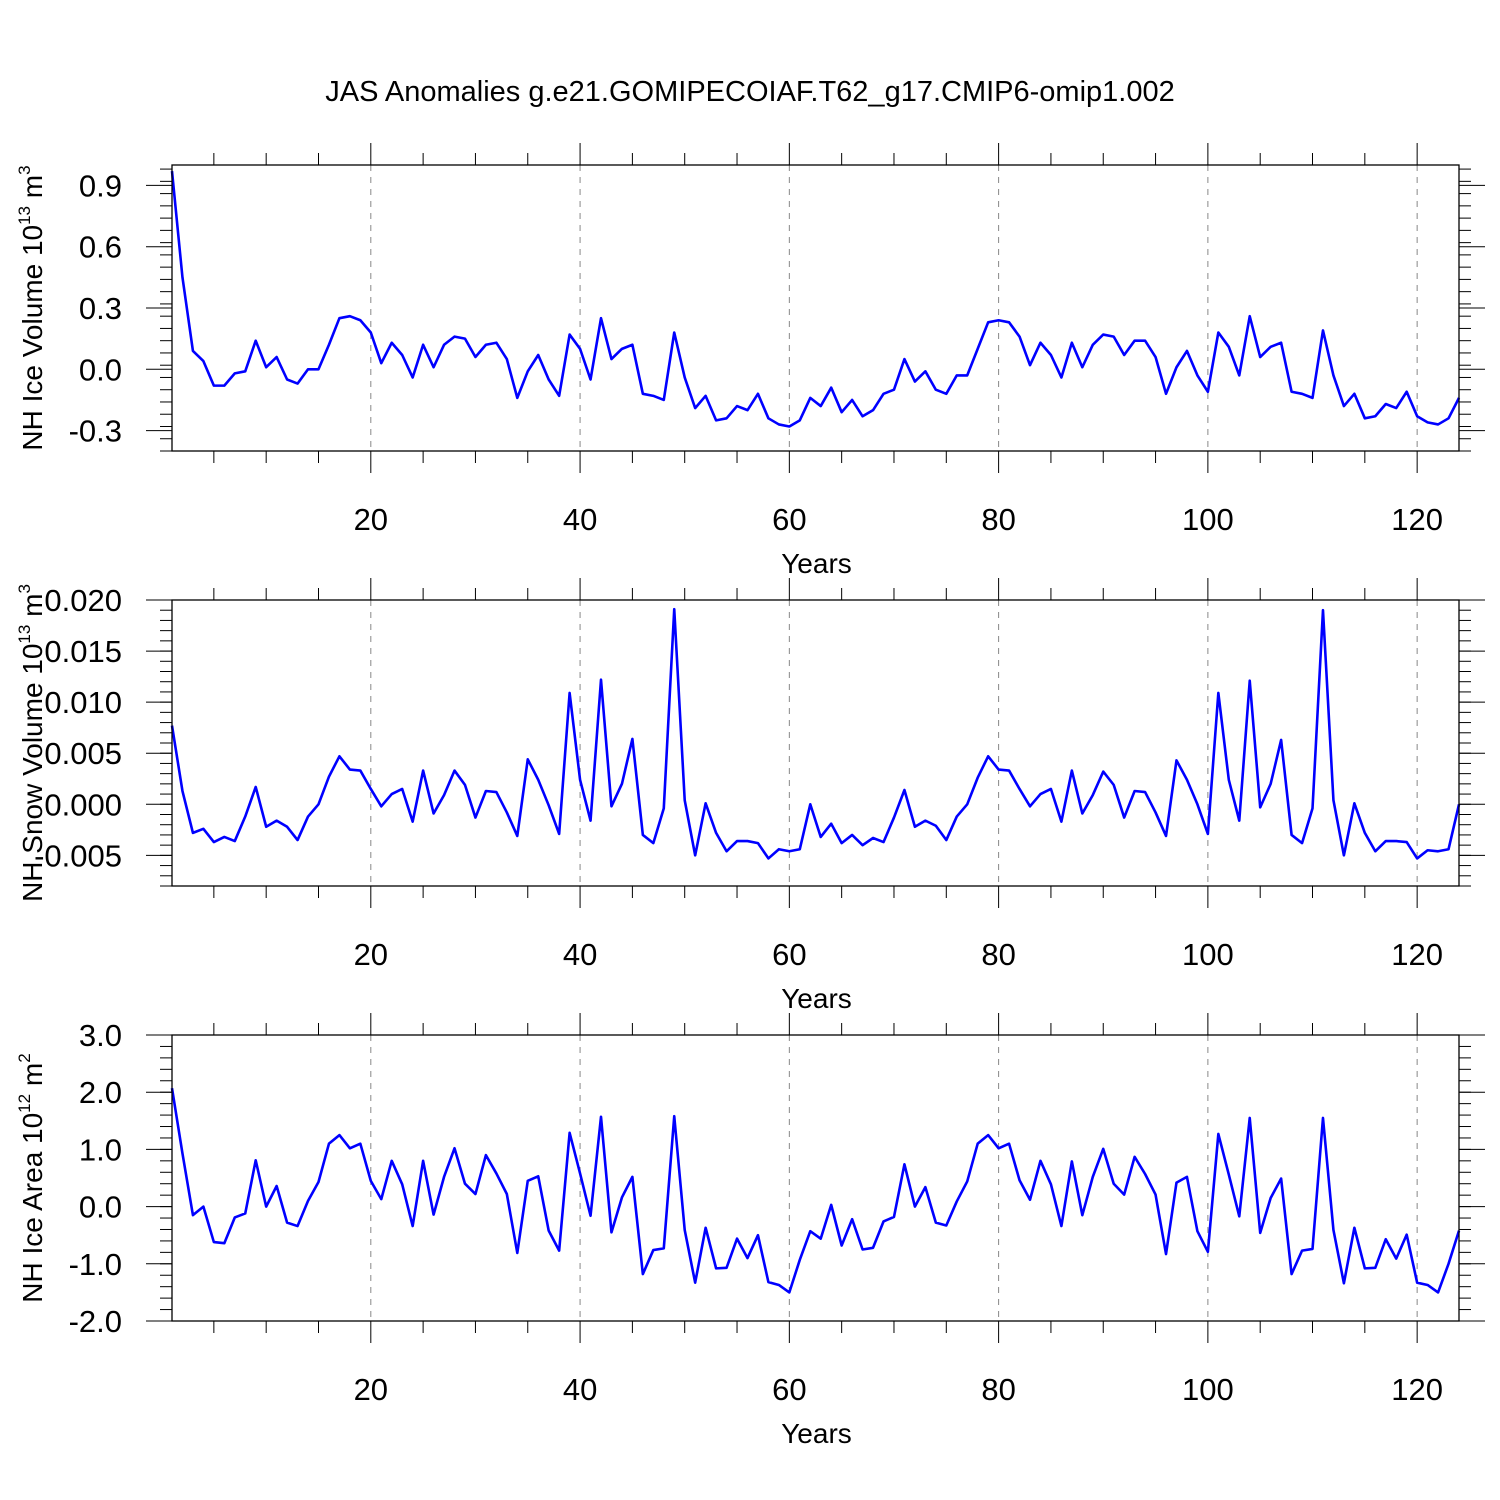 The width and height of the screenshot is (1500, 1500). What do you see at coordinates (100, 1149) in the screenshot?
I see `y-tick-label: 1.0` at bounding box center [100, 1149].